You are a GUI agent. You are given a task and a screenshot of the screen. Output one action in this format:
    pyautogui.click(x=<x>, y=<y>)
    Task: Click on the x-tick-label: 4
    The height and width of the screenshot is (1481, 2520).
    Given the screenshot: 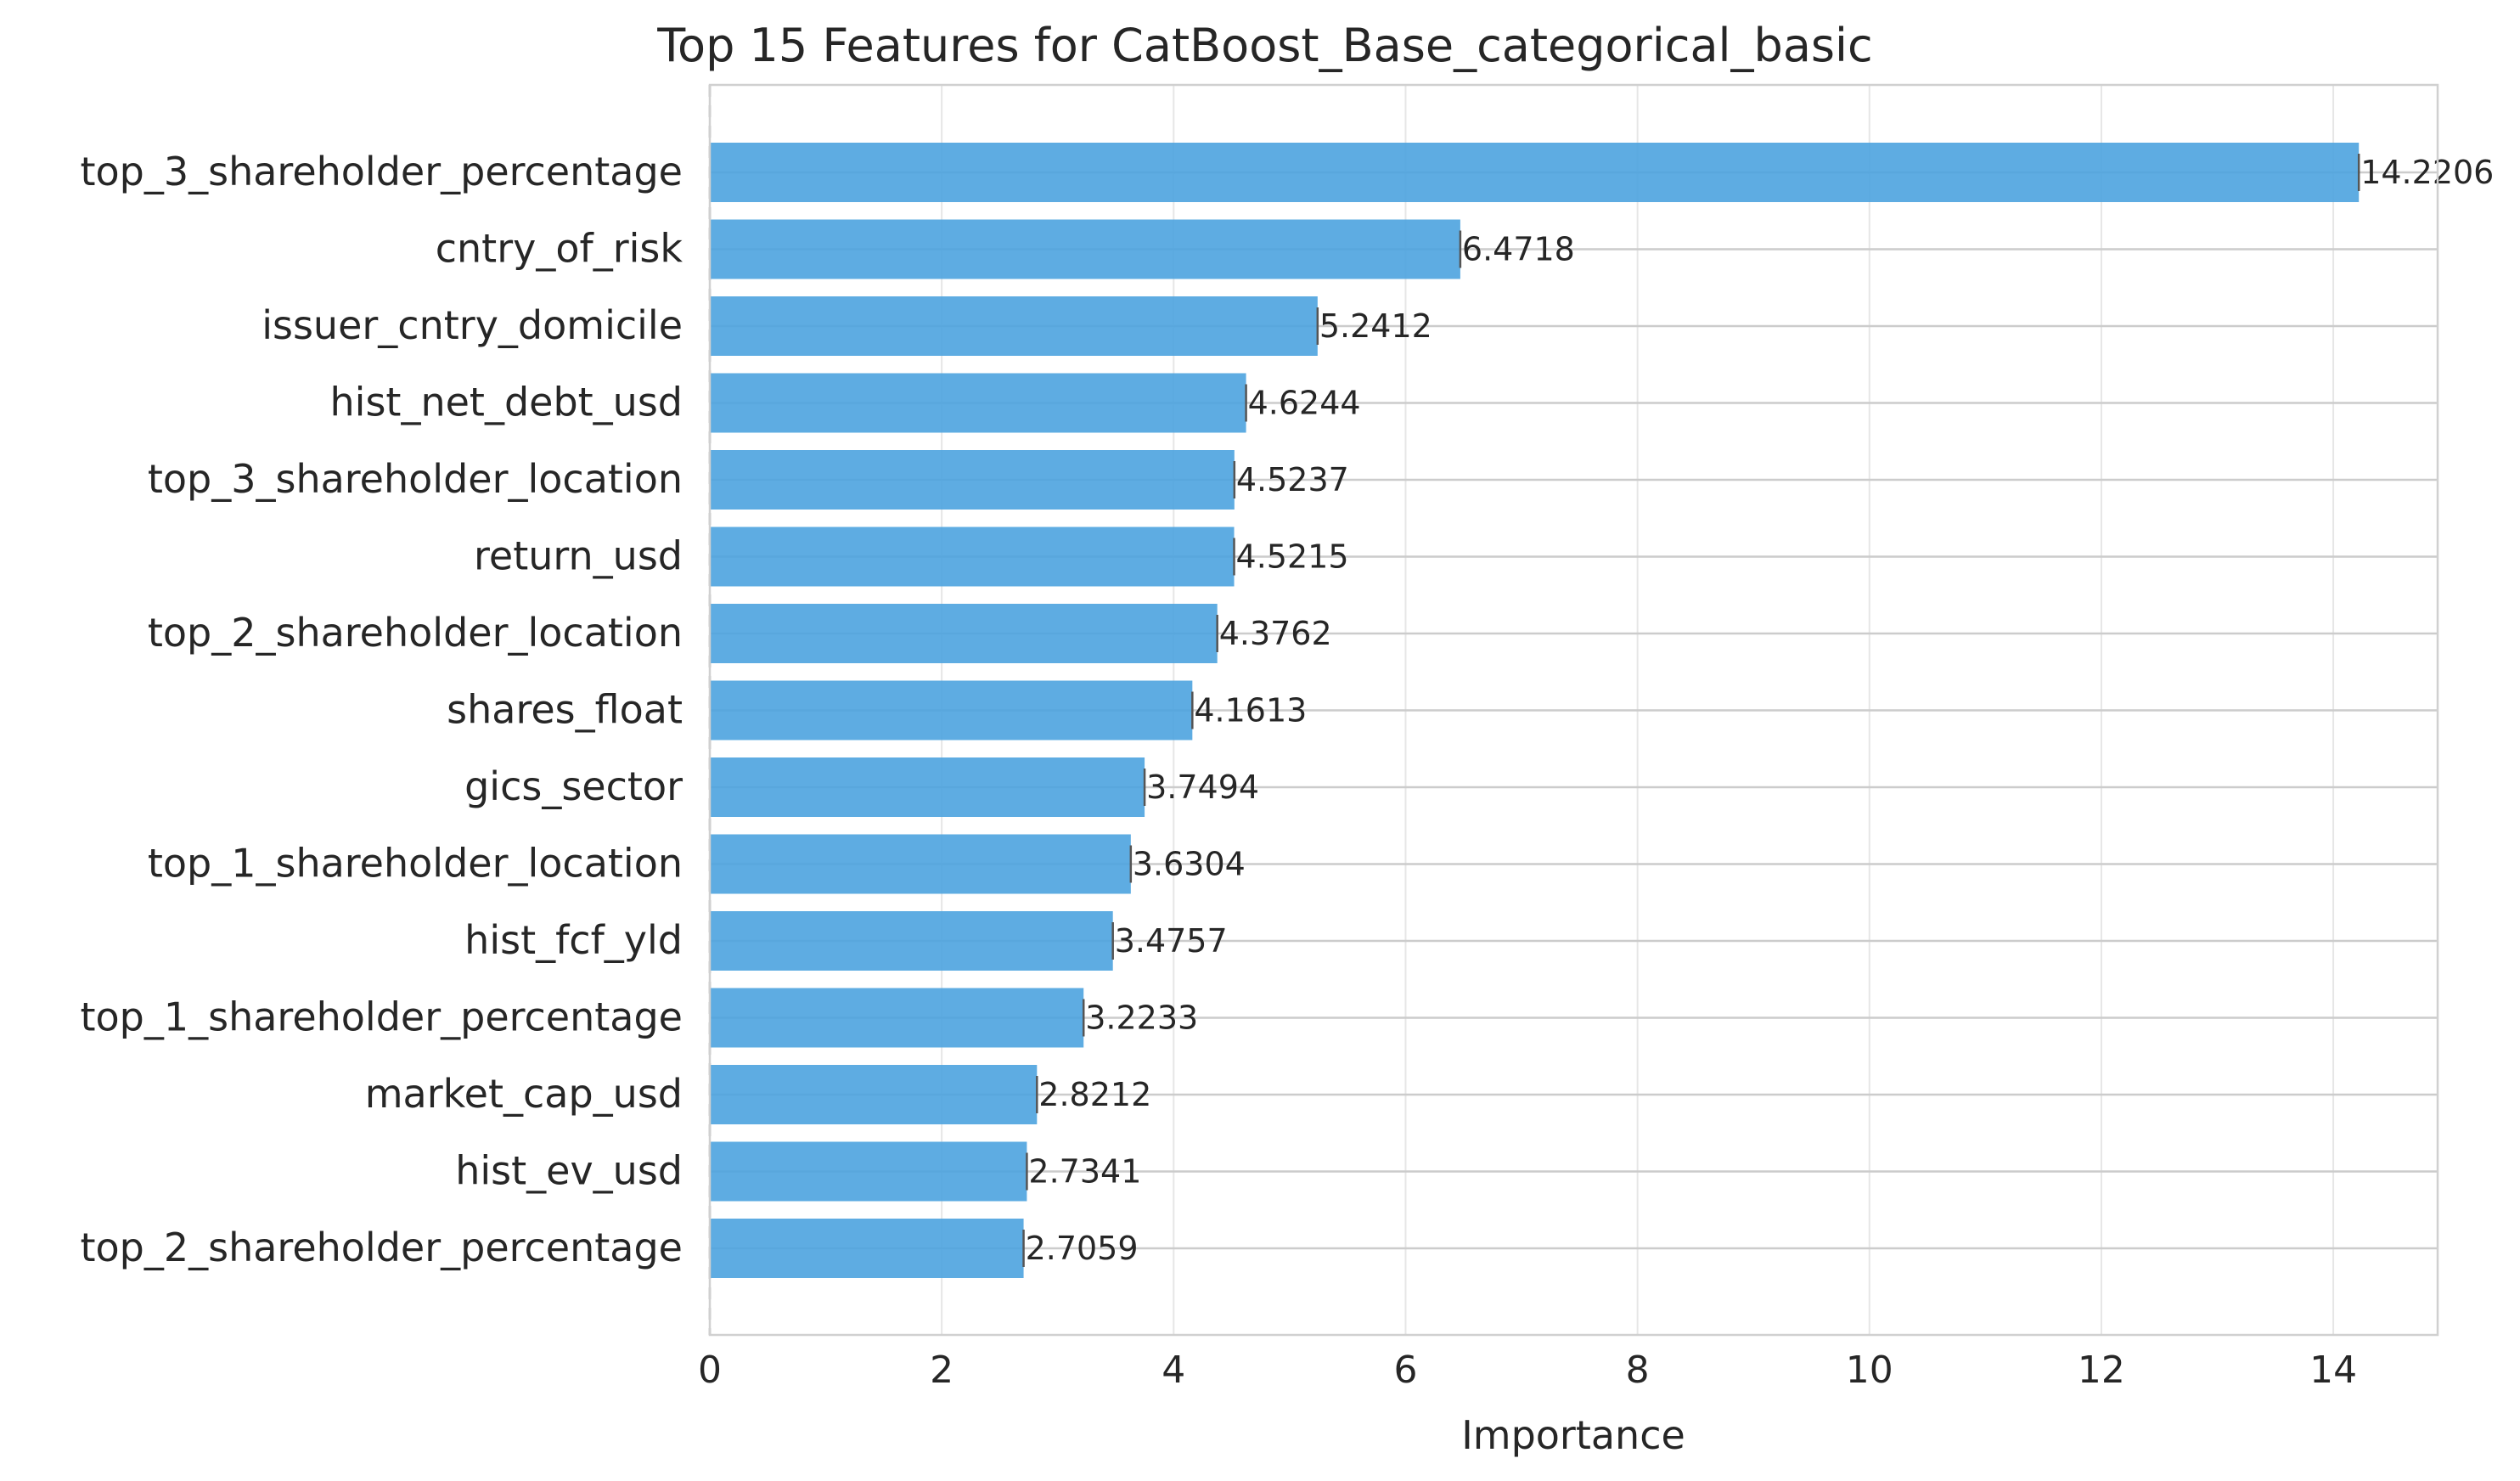 What is the action you would take?
    pyautogui.click(x=1173, y=1370)
    